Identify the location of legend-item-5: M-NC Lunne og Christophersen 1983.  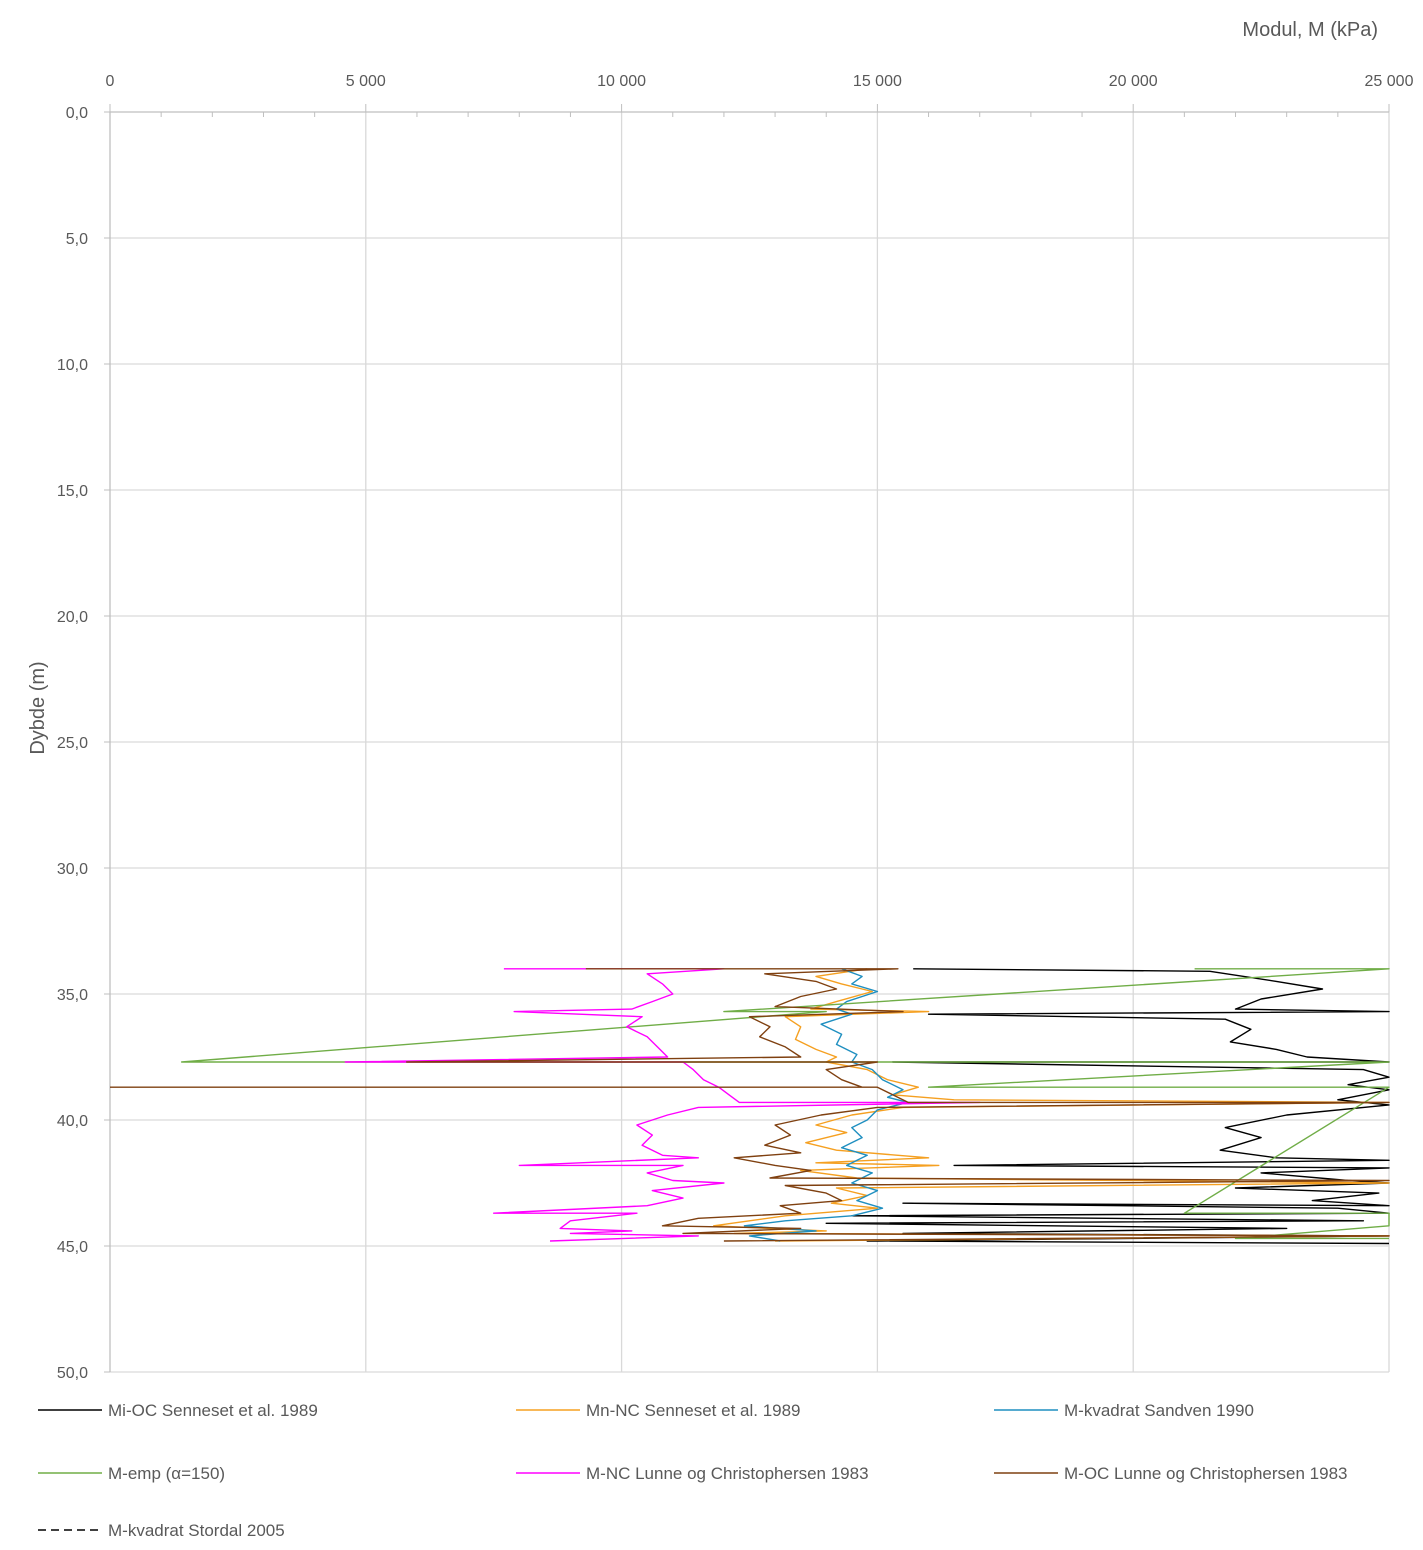
(692, 1473).